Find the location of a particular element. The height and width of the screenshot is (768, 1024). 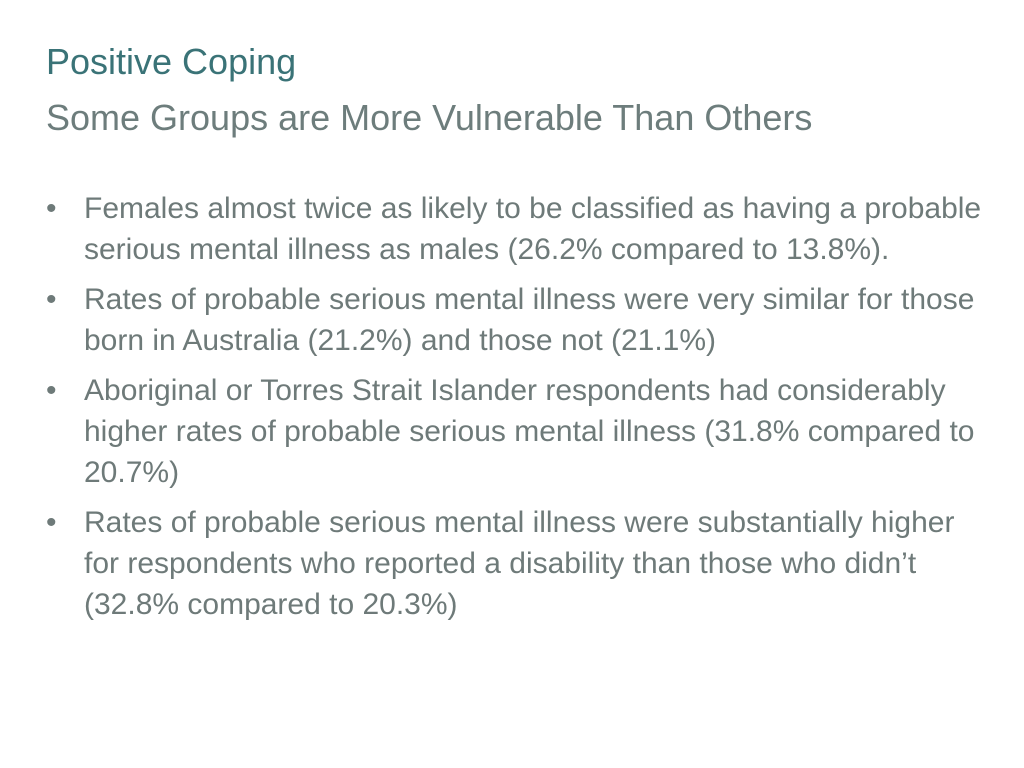

slide-title: Positive Coping is located at coordinates (171, 61).